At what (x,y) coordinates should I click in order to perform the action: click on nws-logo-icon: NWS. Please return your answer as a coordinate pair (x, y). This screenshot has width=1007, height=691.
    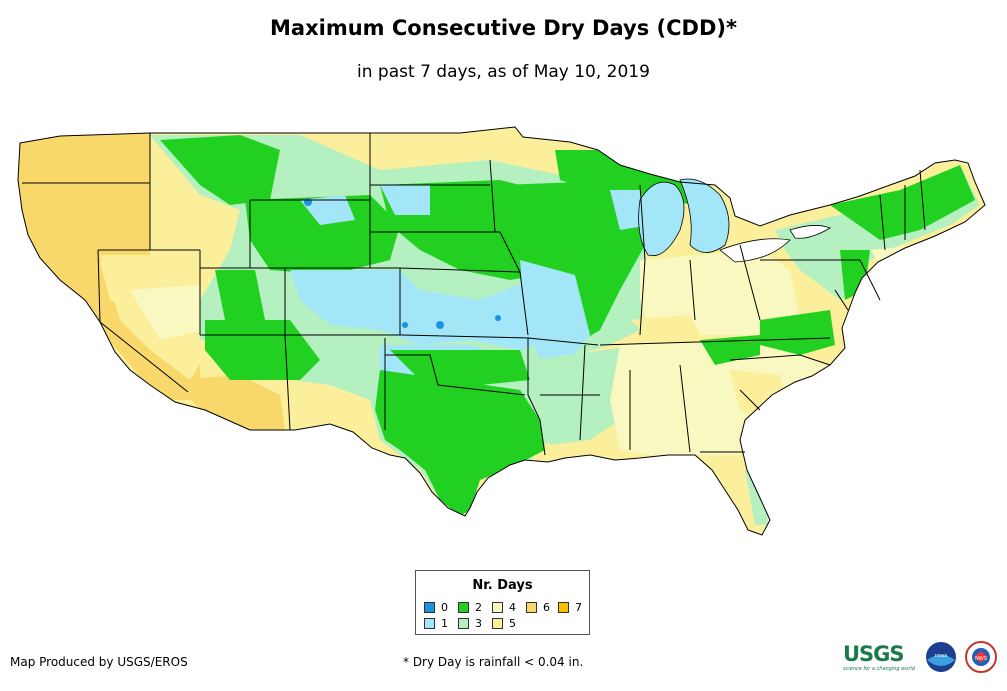
    Looking at the image, I should click on (981, 657).